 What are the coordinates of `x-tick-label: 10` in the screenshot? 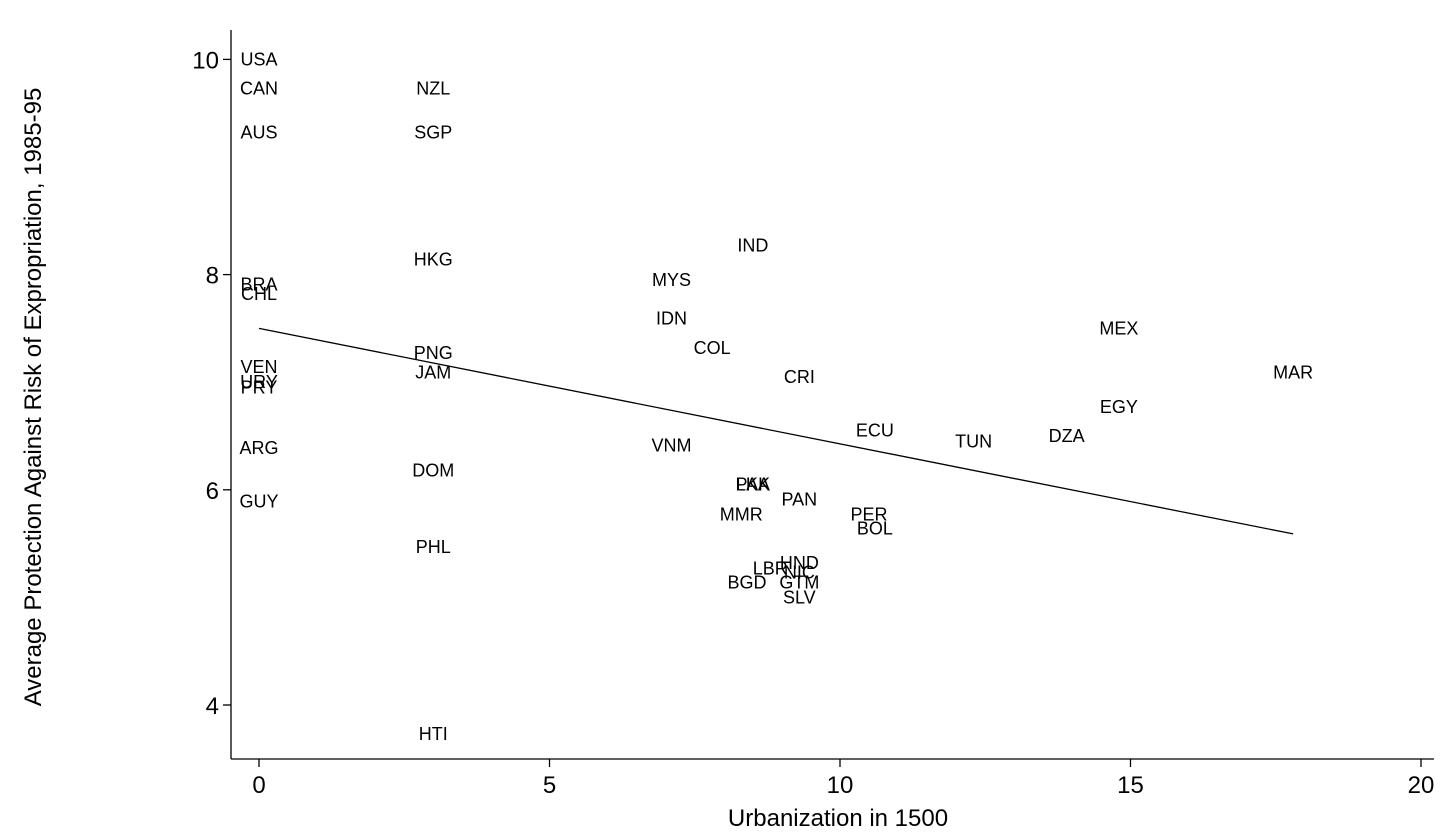 It's located at (840, 785).